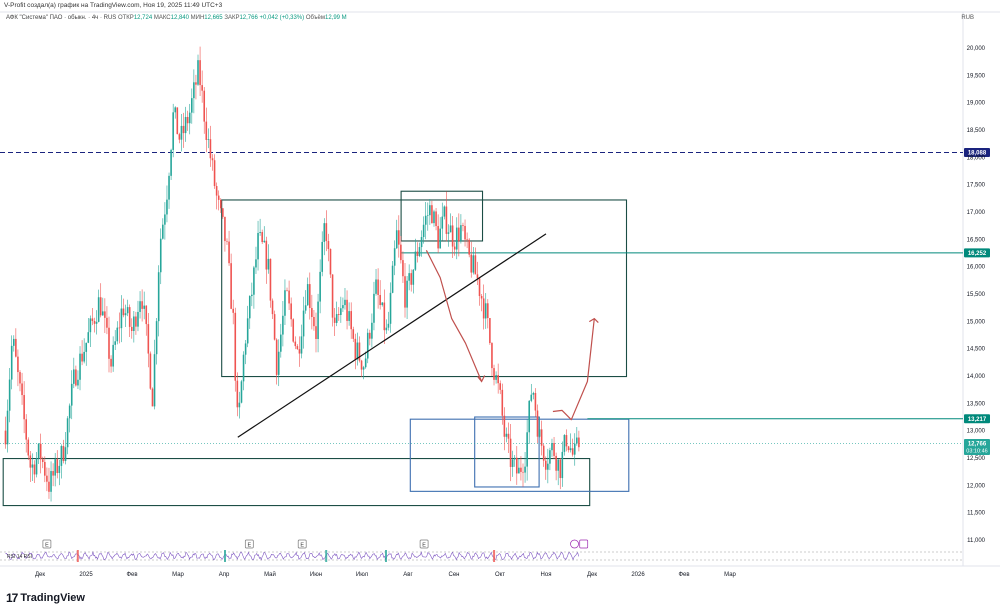 This screenshot has width=1000, height=609. Describe the element at coordinates (638, 575) in the screenshot. I see `time-tick-label: 2026` at that location.